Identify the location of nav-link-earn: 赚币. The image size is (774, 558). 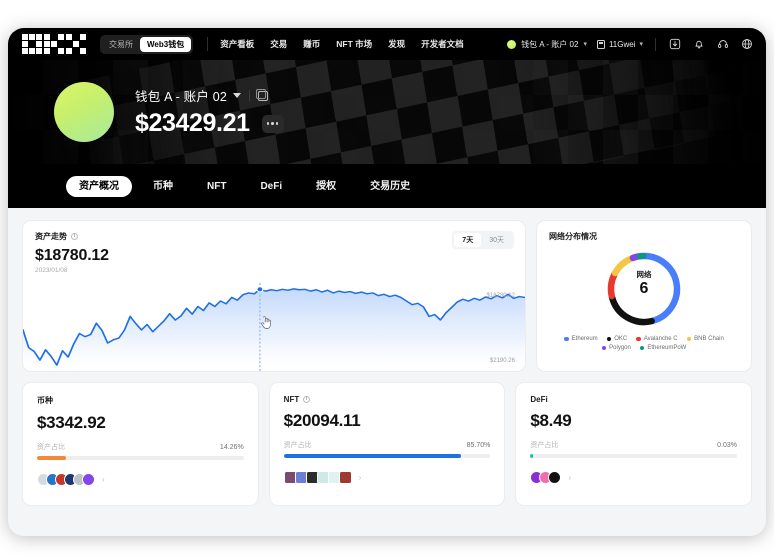
(312, 44).